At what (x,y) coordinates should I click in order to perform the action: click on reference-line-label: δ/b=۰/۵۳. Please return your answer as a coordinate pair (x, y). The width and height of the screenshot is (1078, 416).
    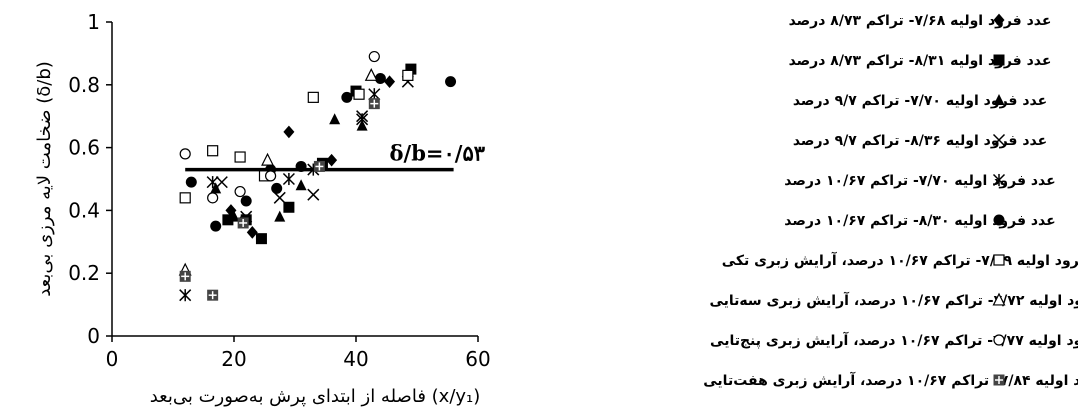
    Looking at the image, I should click on (438, 153).